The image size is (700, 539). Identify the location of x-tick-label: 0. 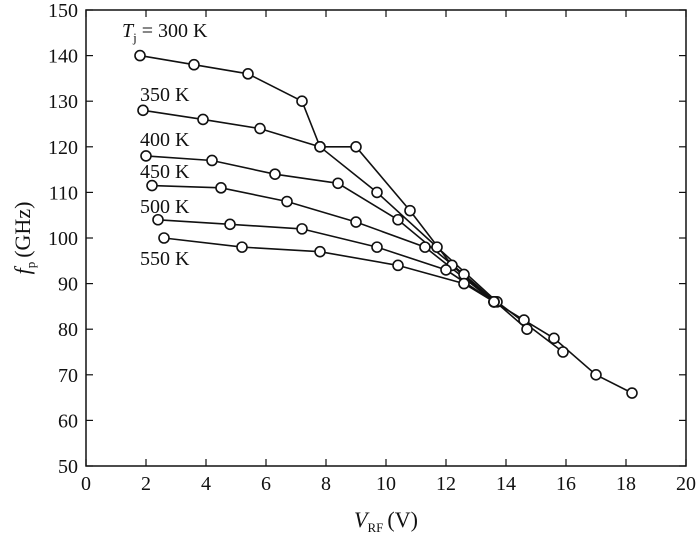
(86, 484).